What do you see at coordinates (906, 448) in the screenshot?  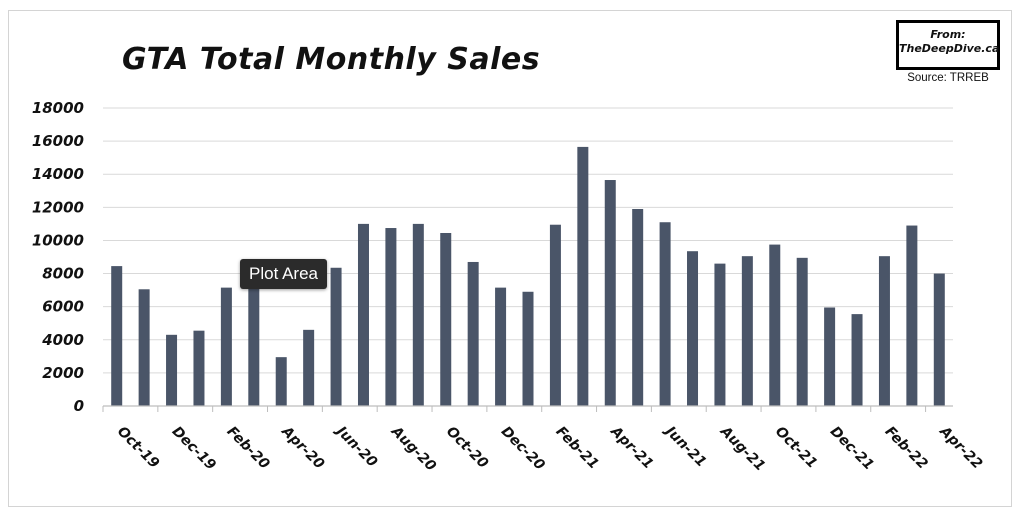 I see `x-tick-label: Feb-22` at bounding box center [906, 448].